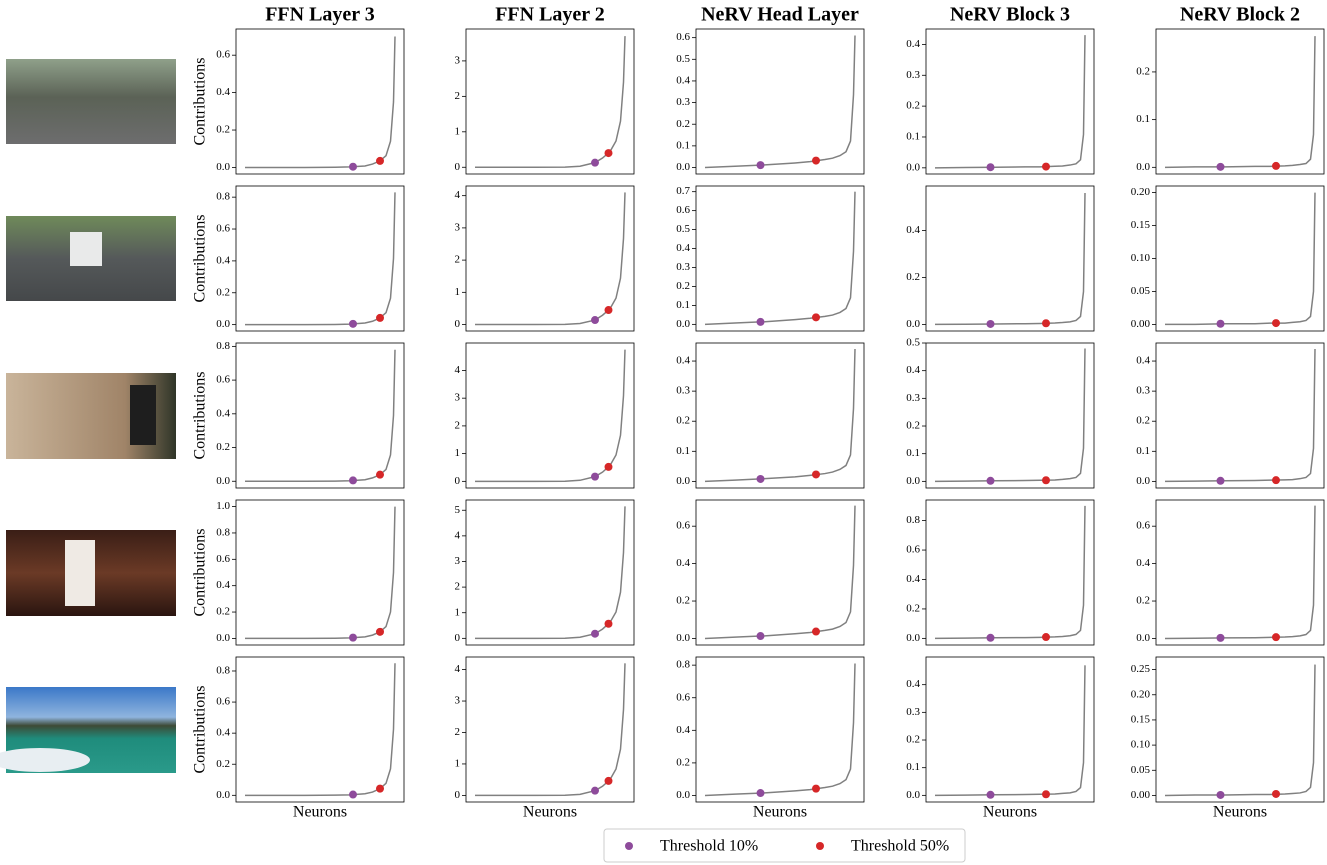 This screenshot has width=1327, height=865. Describe the element at coordinates (1141, 258) in the screenshot. I see `y-tick-label: 0.10` at that location.